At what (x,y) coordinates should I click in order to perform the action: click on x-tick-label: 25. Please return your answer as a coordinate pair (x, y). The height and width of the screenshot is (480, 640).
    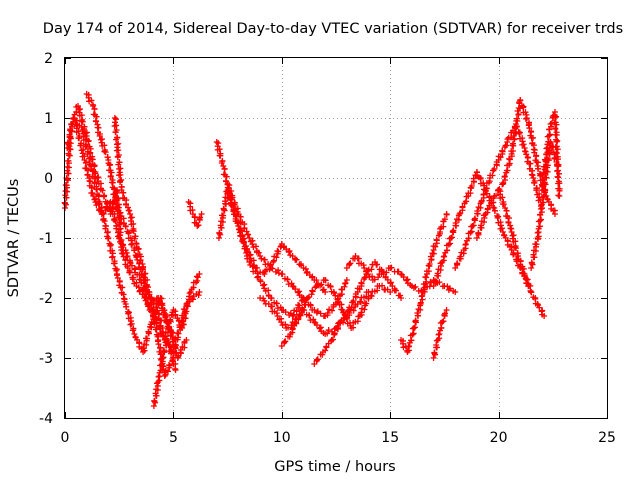
    Looking at the image, I should click on (607, 438).